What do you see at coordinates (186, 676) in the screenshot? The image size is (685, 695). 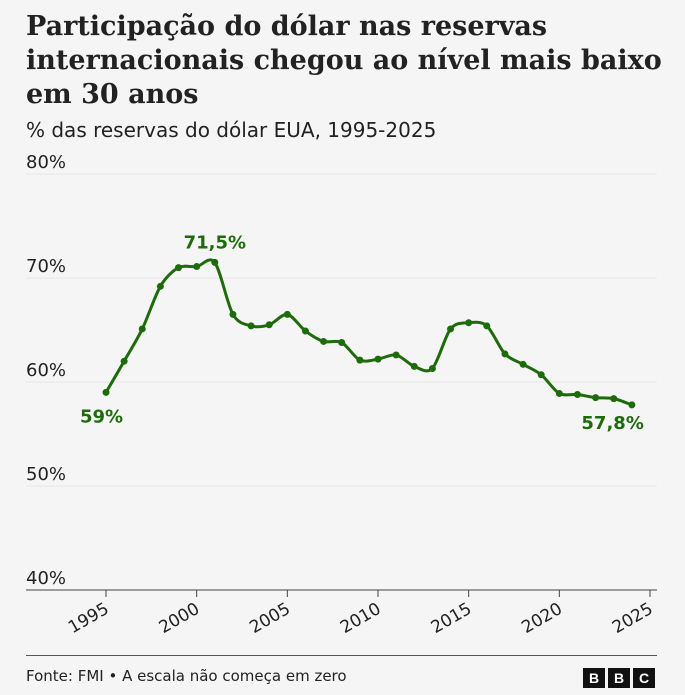 I see `source-note: Fonte: FMI • A escala não começa em zero` at bounding box center [186, 676].